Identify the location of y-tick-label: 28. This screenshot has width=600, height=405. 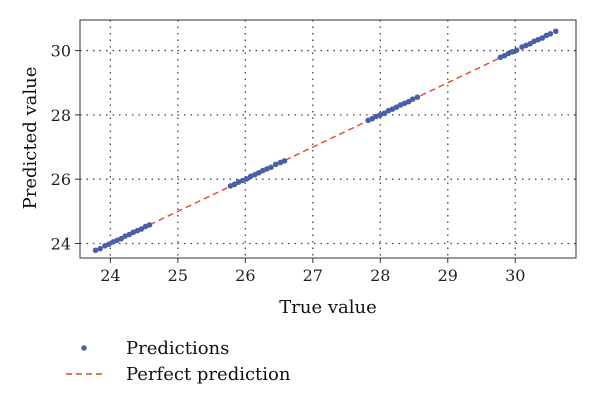
(61, 115).